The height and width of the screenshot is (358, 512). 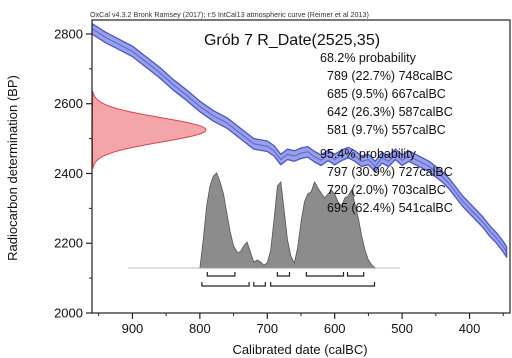 What do you see at coordinates (292, 40) in the screenshot?
I see `chart-title: Grób 7 R_Date(2525,35)` at bounding box center [292, 40].